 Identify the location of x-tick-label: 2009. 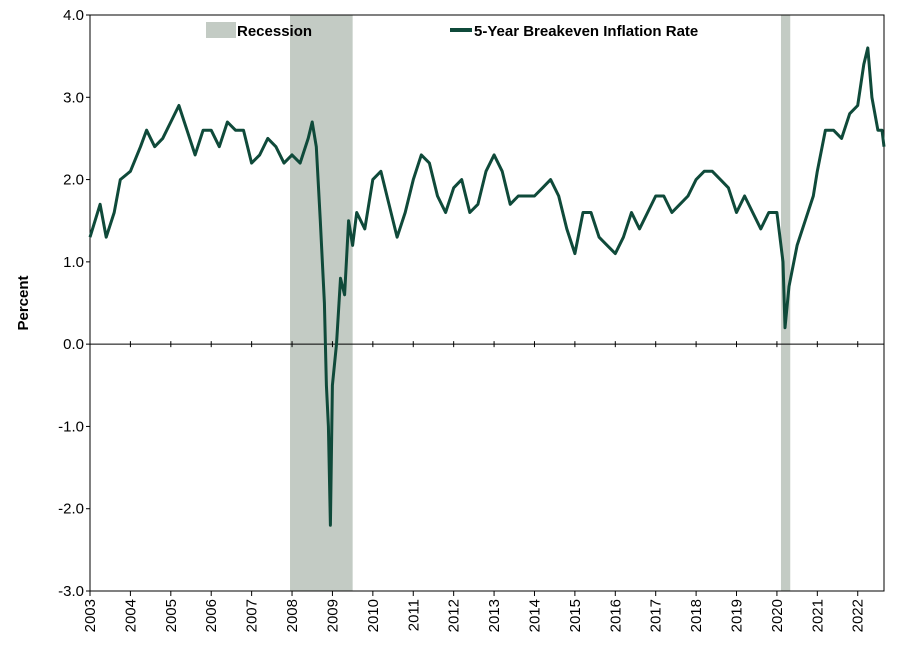
(332, 615).